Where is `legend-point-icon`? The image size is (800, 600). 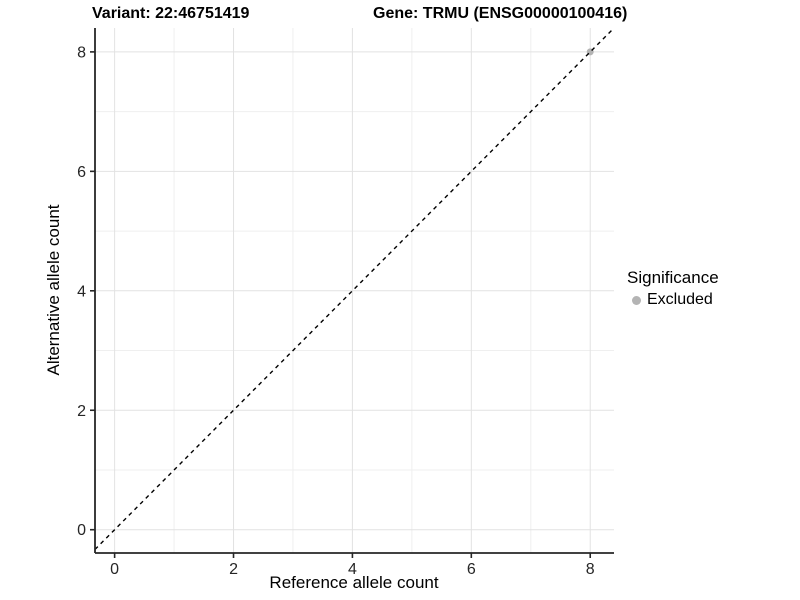
legend-point-icon is located at coordinates (636, 300).